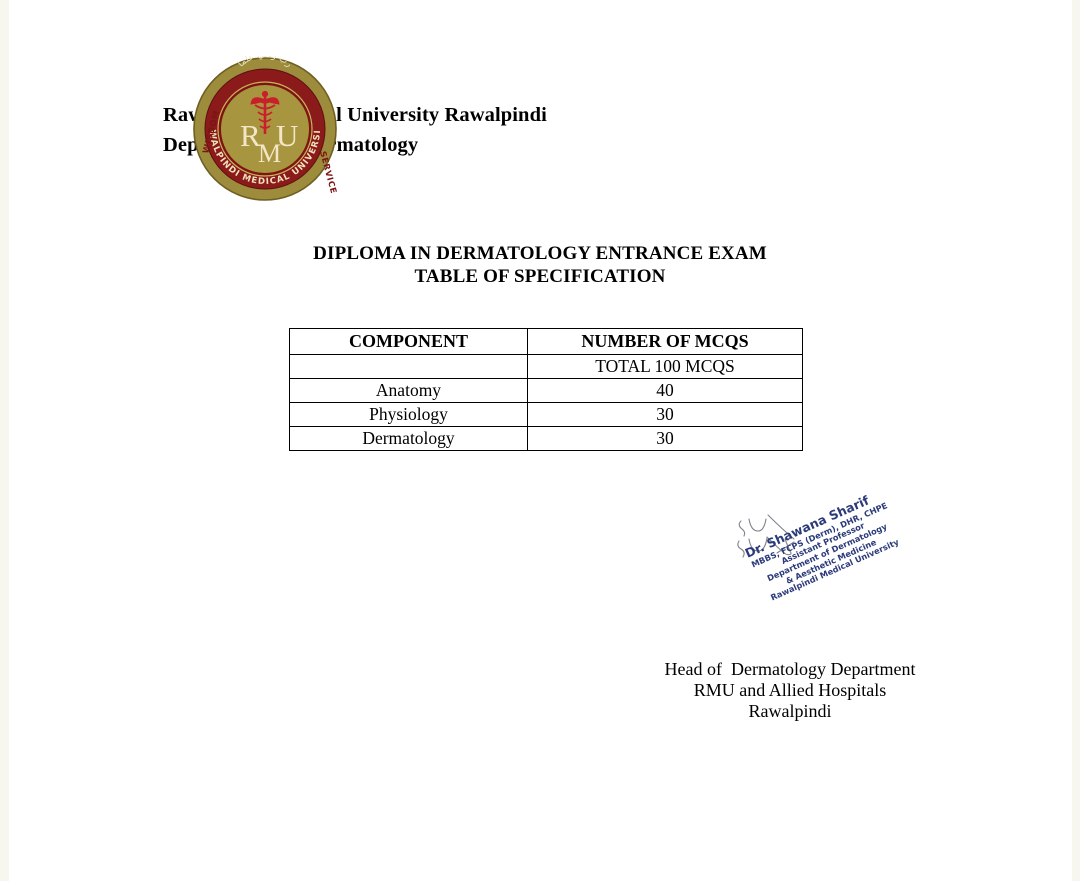 The width and height of the screenshot is (1080, 881). I want to click on svg-text: U, so click(287, 135).